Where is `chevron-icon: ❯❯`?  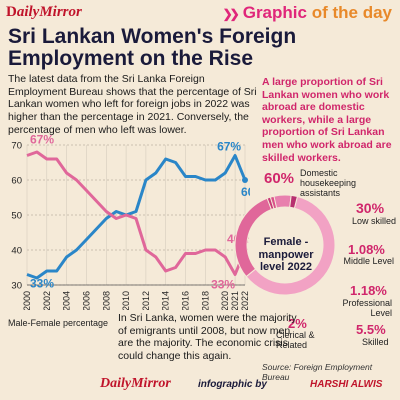 chevron-icon: ❯❯ is located at coordinates (231, 14).